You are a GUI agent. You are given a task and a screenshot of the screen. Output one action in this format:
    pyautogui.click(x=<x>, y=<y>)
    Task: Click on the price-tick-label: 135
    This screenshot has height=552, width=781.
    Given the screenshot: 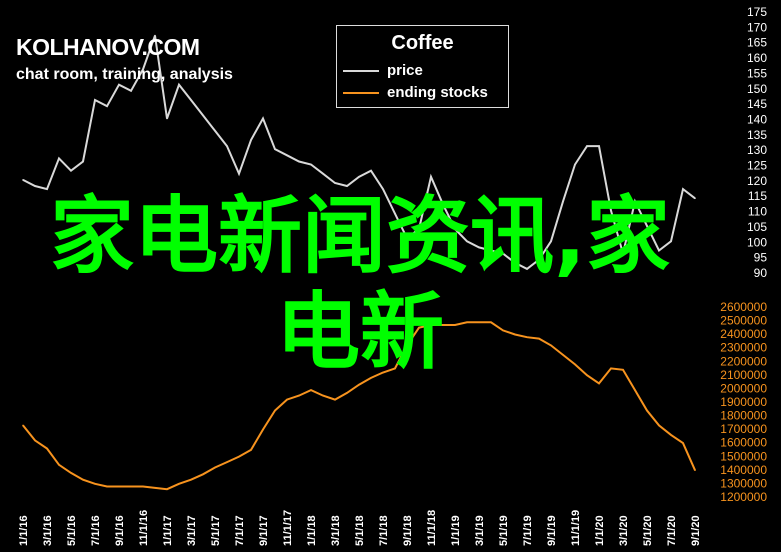 What is the action you would take?
    pyautogui.click(x=757, y=135)
    